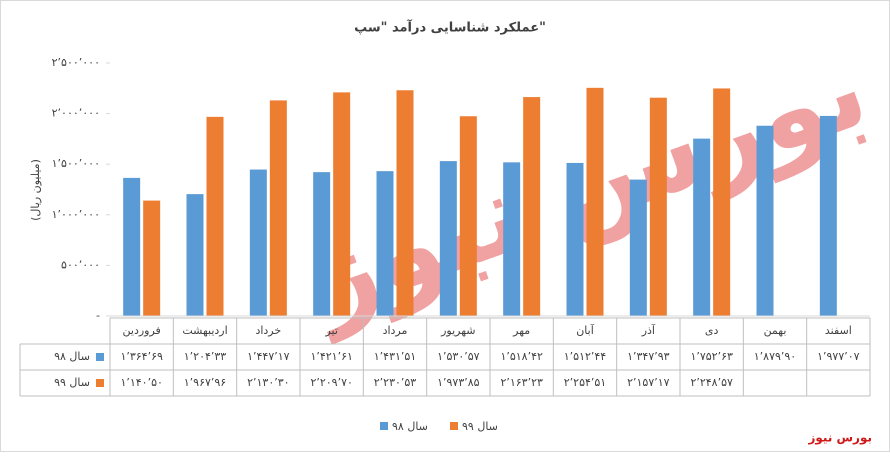 The height and width of the screenshot is (456, 890). What do you see at coordinates (268, 382) in the screenshot?
I see `data-label: ۲٬۱۳۰٬۳۰` at bounding box center [268, 382].